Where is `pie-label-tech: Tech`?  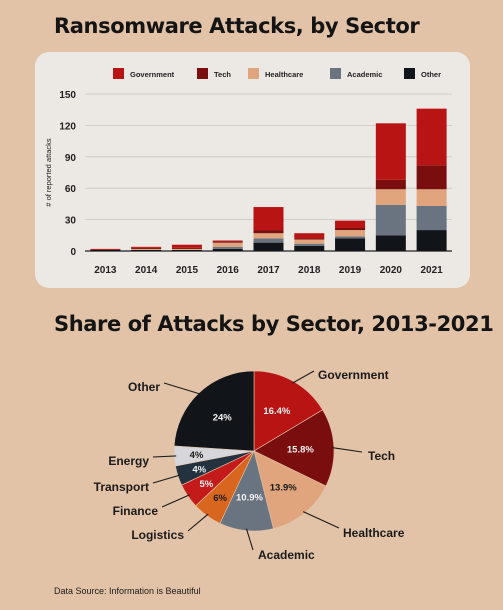 pie-label-tech: Tech is located at coordinates (381, 456).